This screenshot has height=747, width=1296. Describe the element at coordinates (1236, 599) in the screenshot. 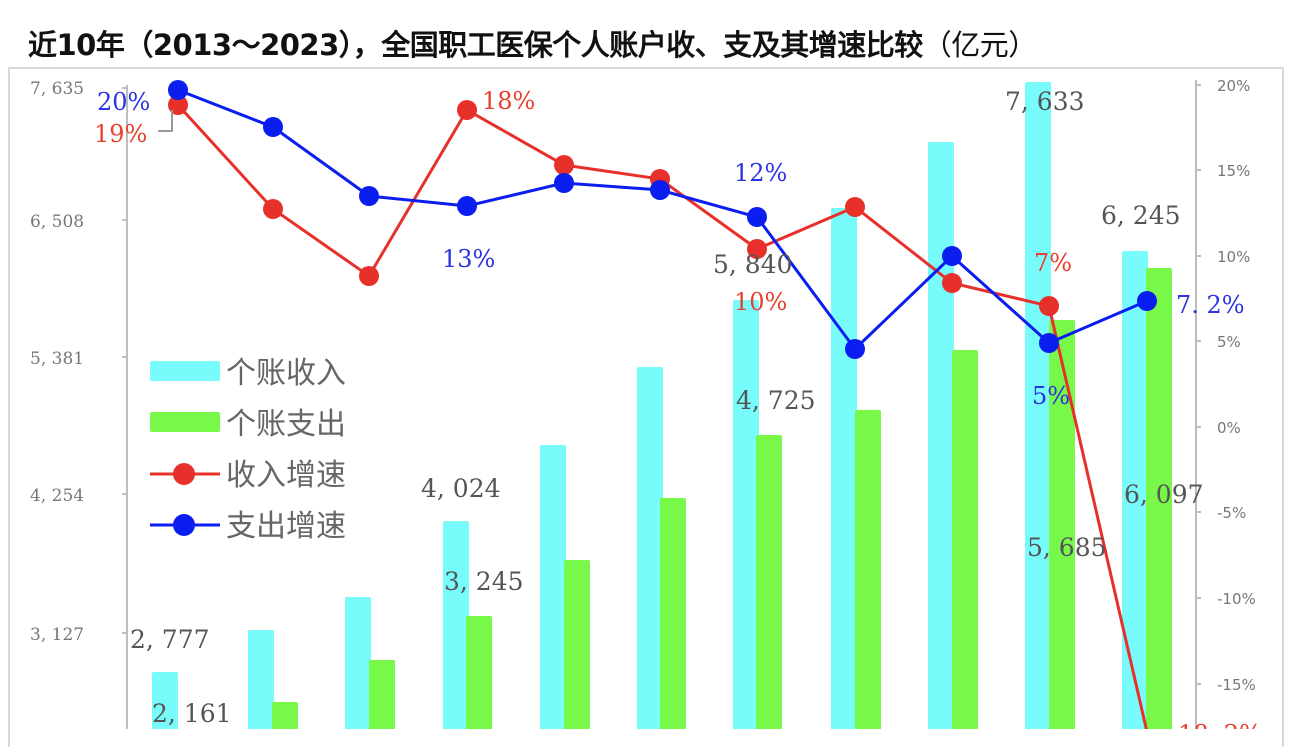

I see `right-axis-tick: -10%` at that location.